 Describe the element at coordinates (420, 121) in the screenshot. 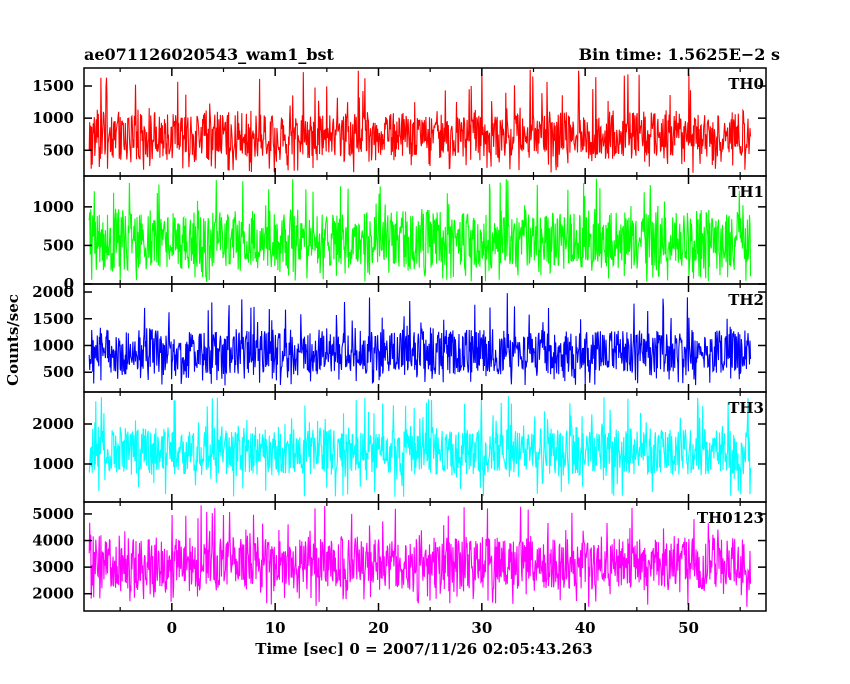

I see `series-trace-th0` at that location.